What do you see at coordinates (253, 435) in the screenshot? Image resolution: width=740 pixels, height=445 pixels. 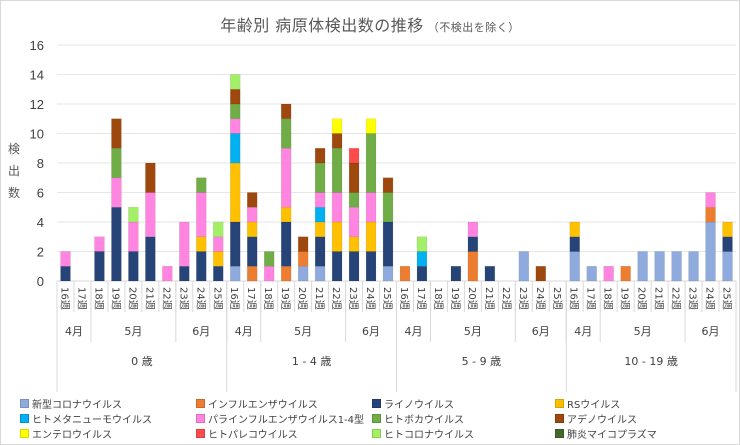 I see `legend-label: ヒトパレコウイルス` at bounding box center [253, 435].